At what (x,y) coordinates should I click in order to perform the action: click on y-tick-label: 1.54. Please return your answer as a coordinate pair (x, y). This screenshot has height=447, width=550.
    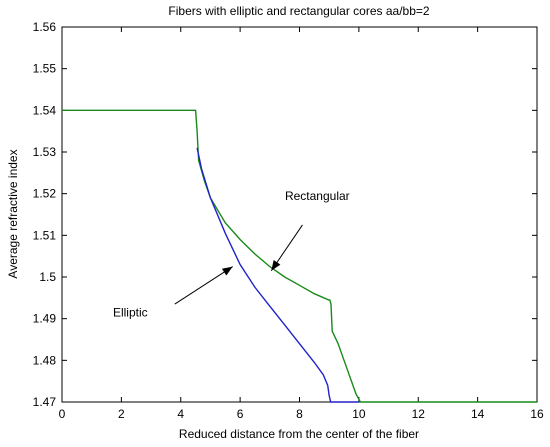
    Looking at the image, I should click on (45, 110).